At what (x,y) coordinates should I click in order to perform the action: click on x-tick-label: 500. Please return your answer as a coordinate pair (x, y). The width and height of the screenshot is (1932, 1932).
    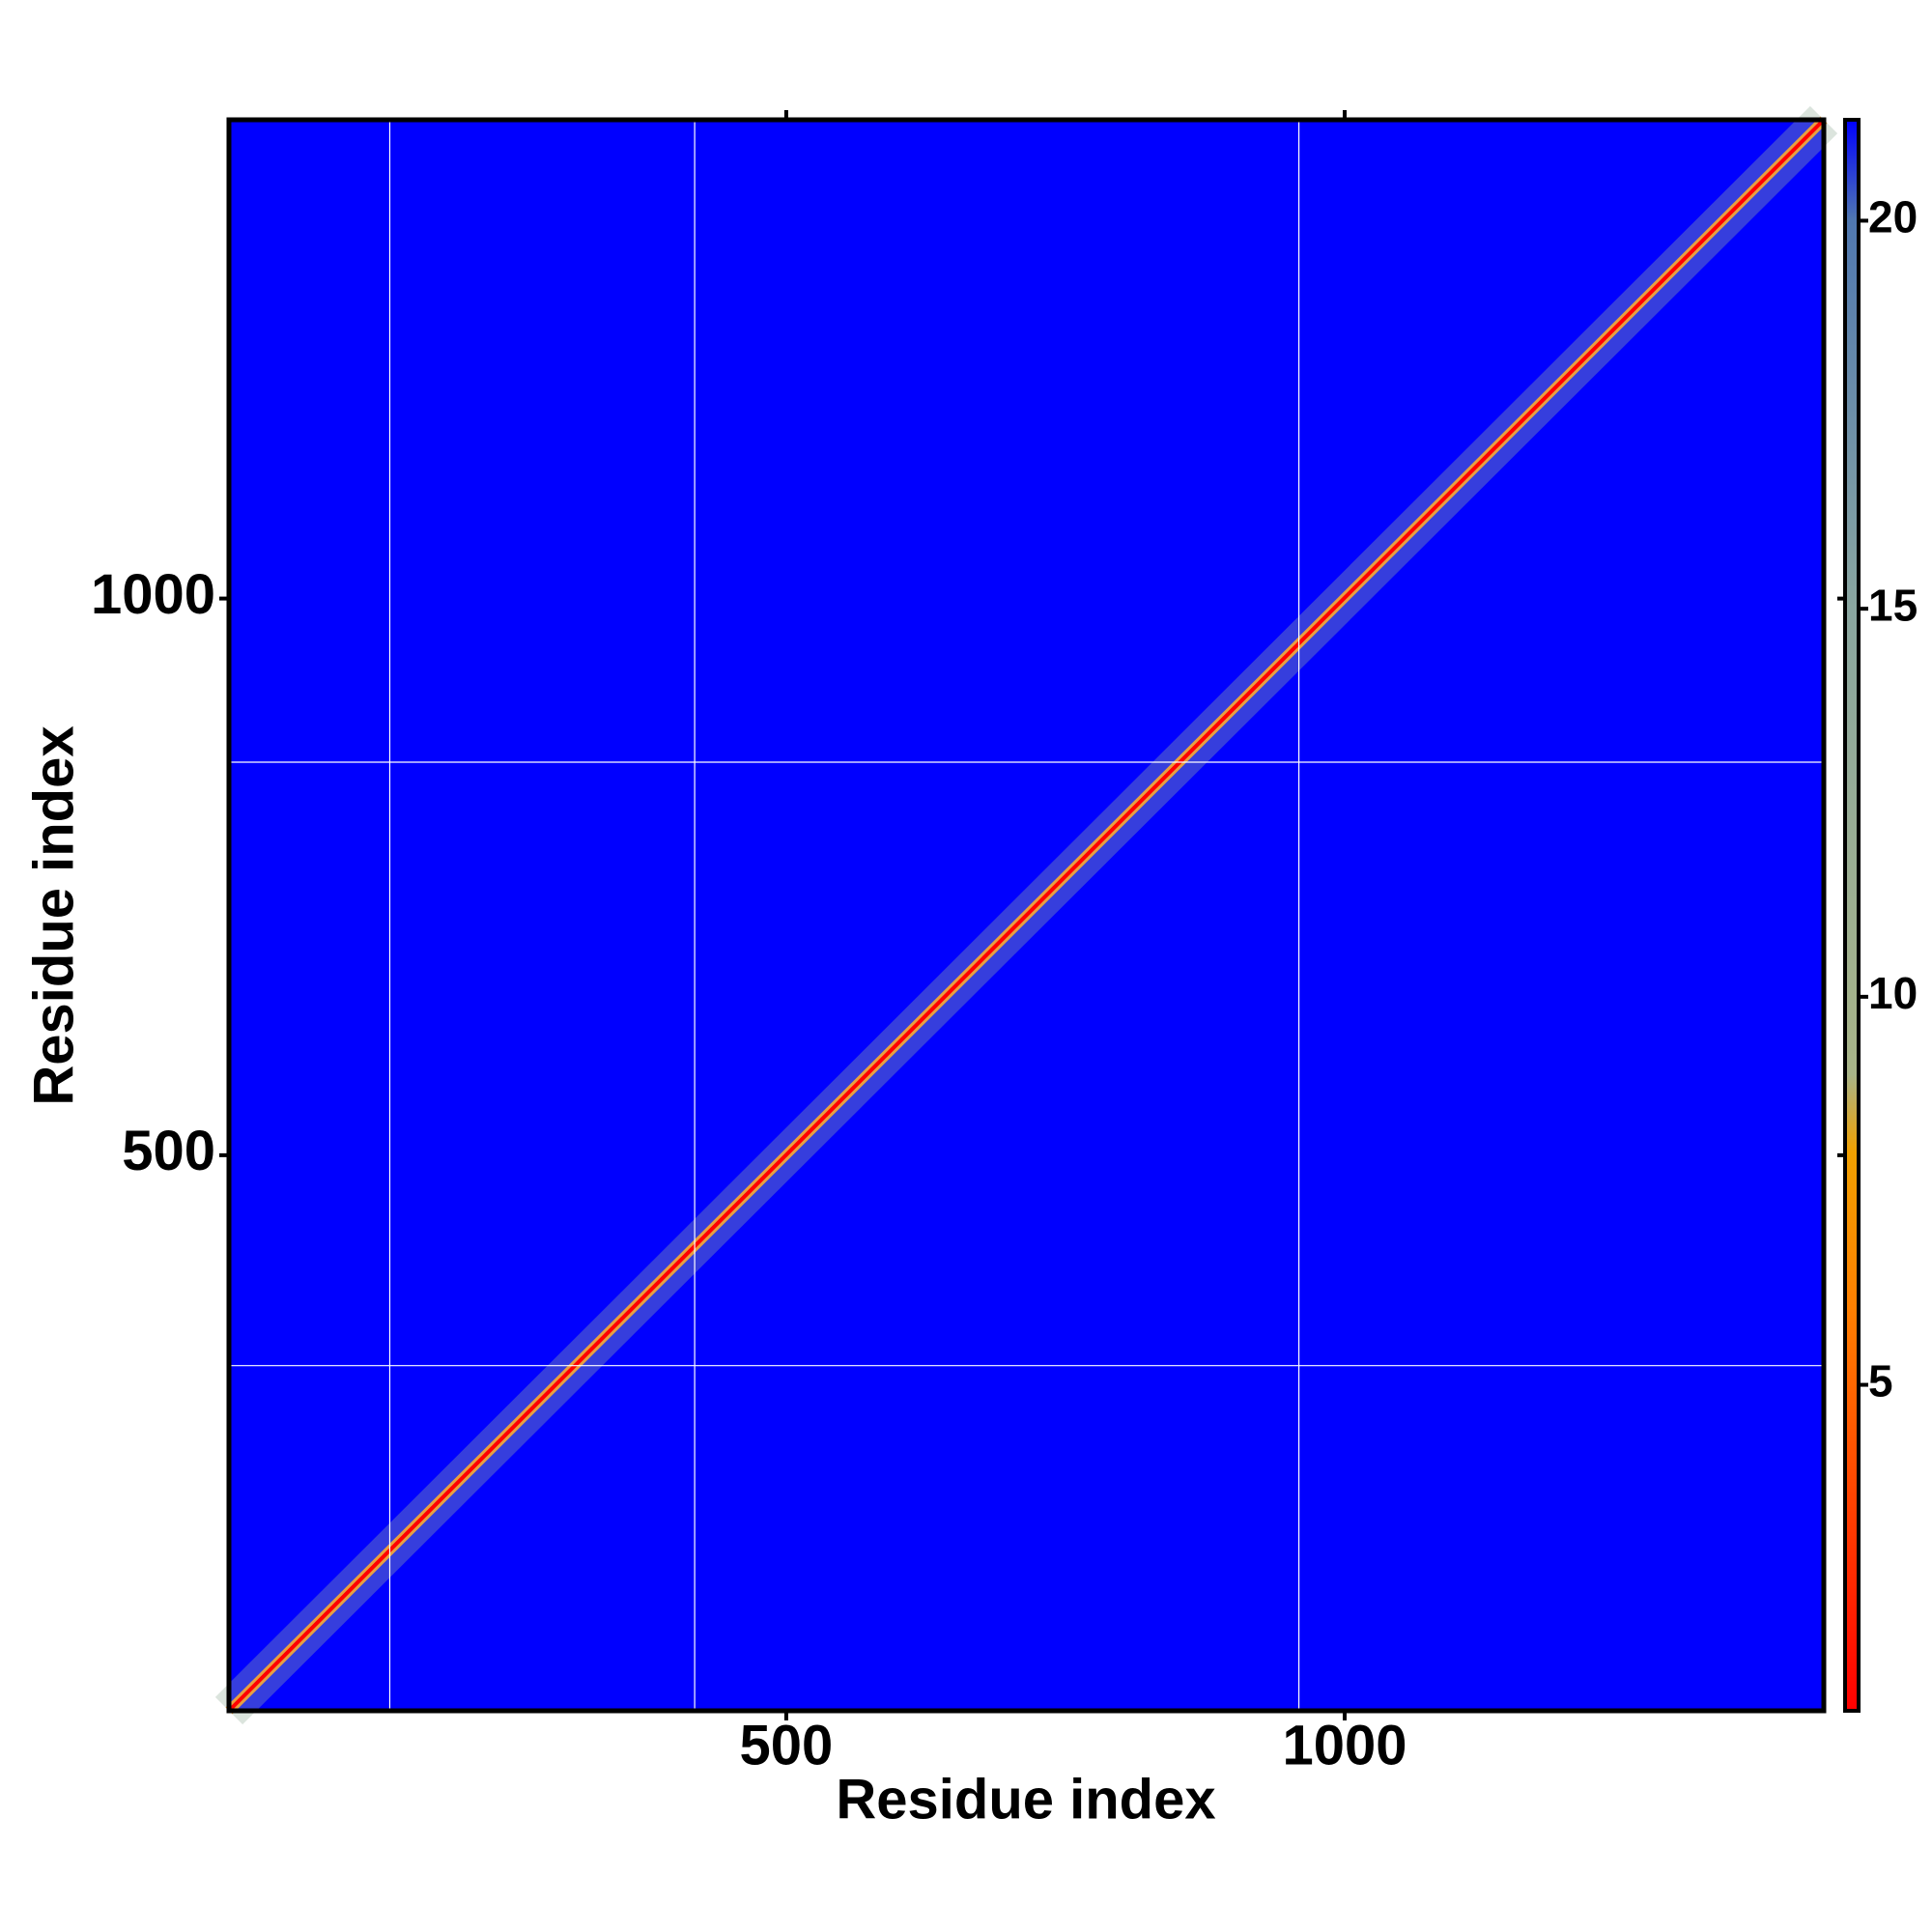
    Looking at the image, I should click on (787, 1745).